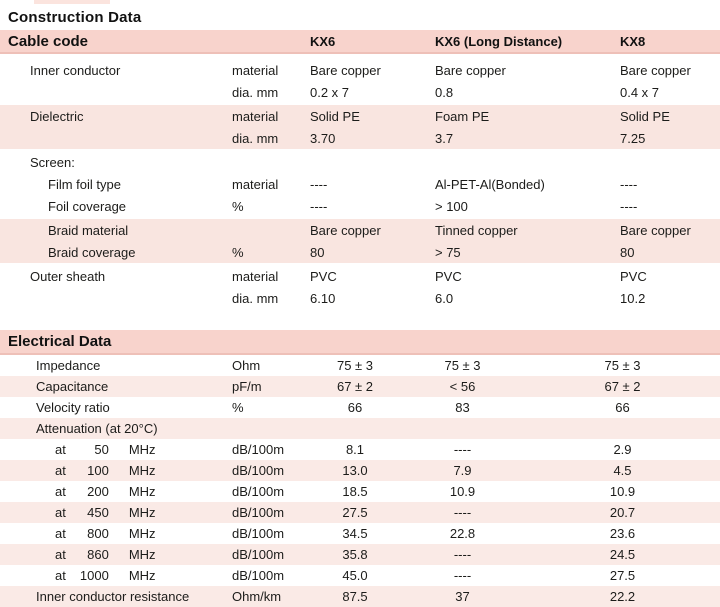 This screenshot has height=607, width=720. Describe the element at coordinates (355, 449) in the screenshot. I see `value-kx6: 8.1` at that location.